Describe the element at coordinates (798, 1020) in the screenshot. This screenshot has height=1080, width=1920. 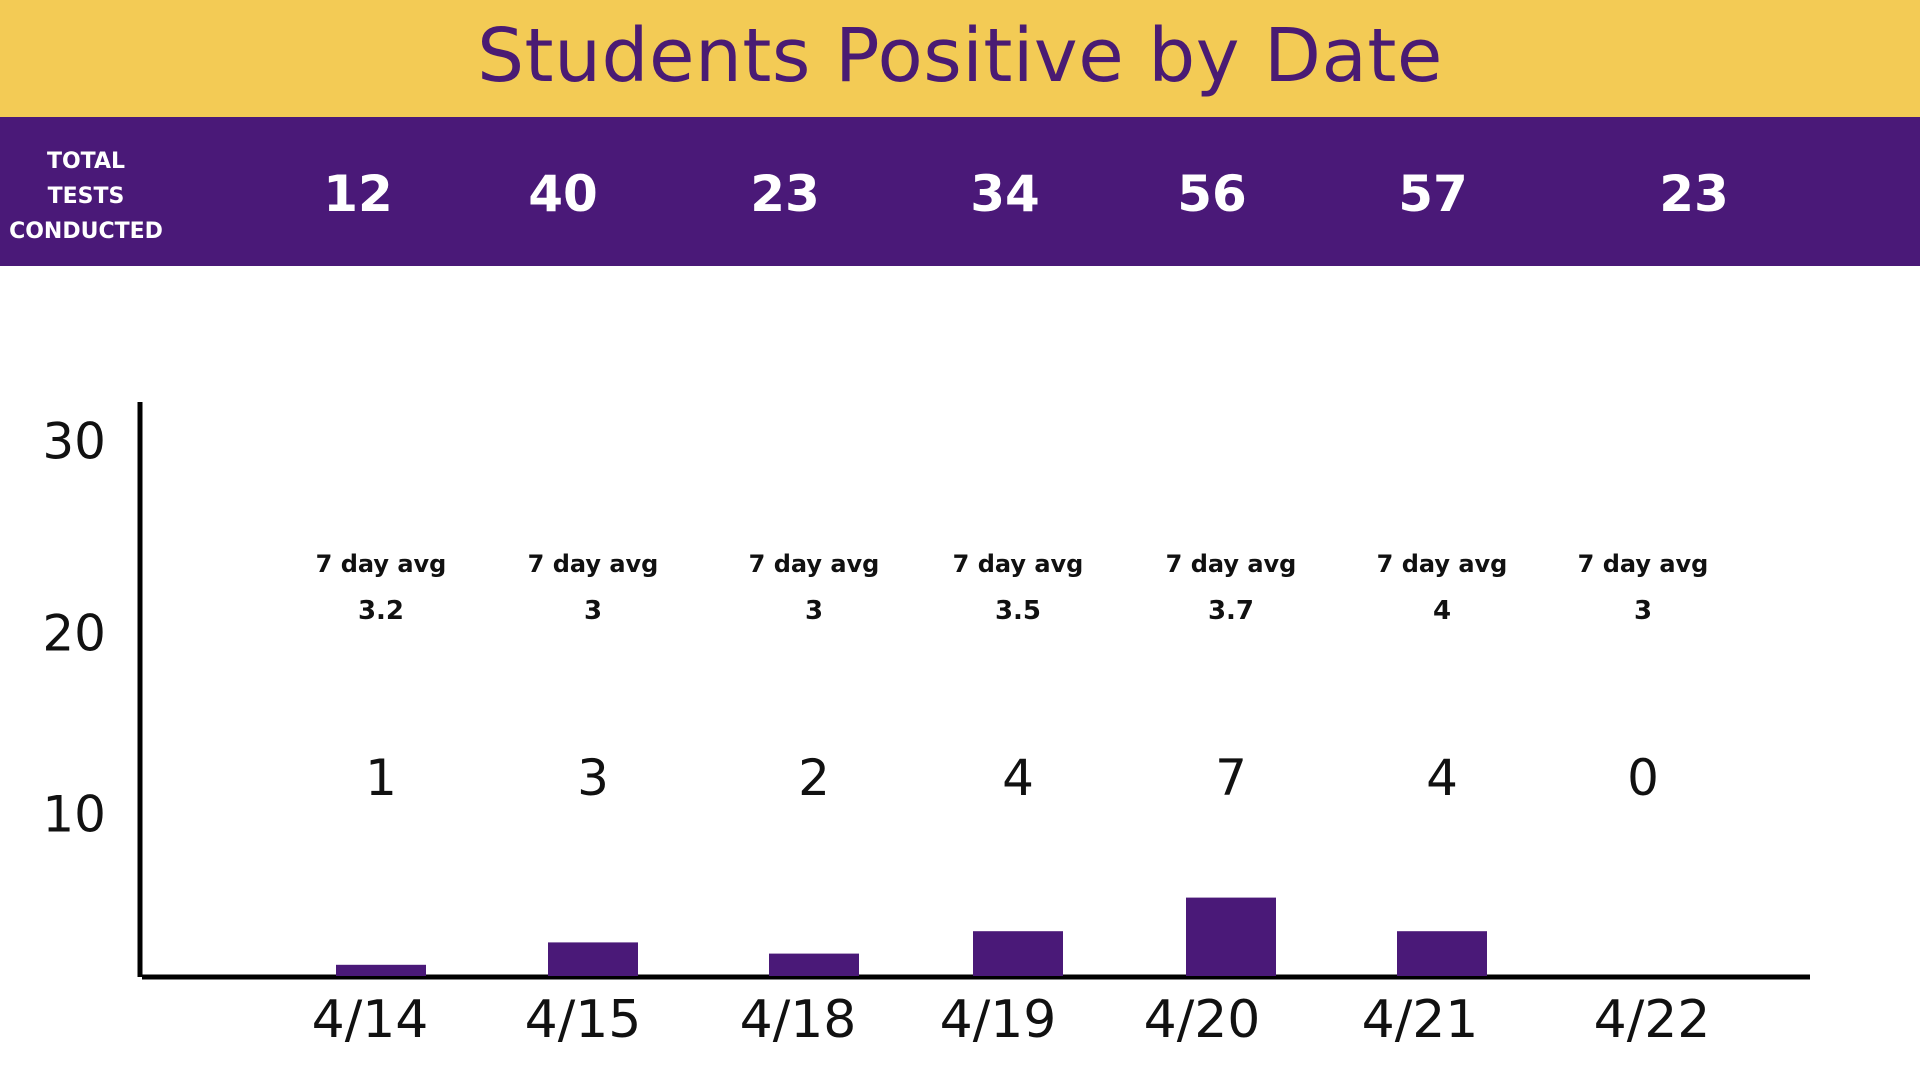
I see `x-category-label: 4/18` at that location.